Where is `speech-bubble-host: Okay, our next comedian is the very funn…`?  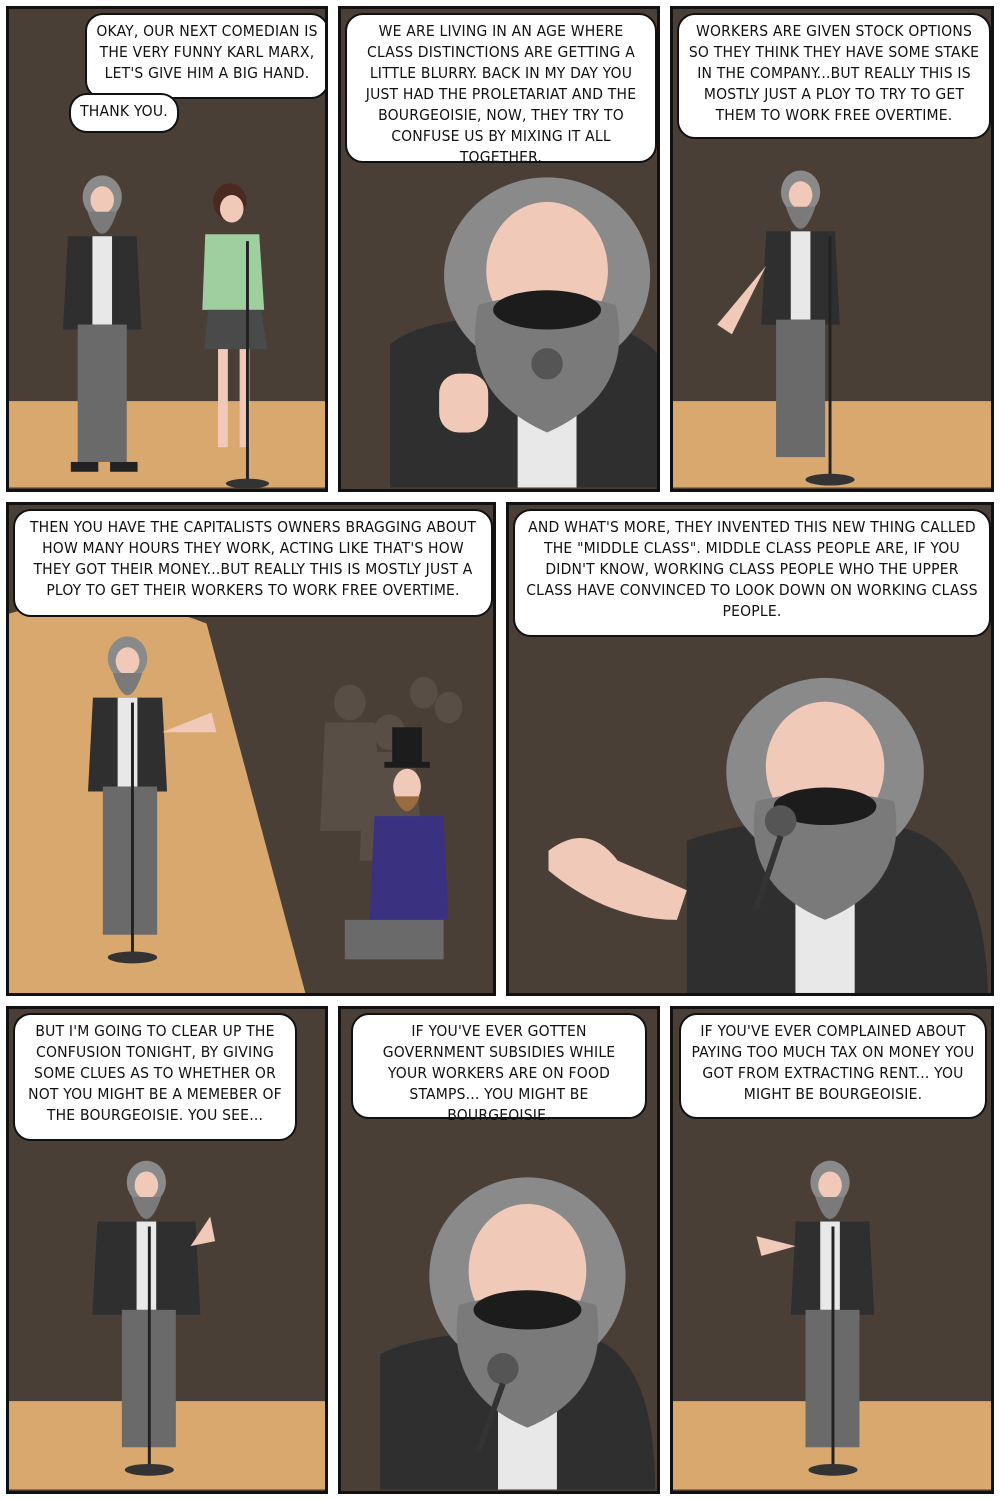 speech-bubble-host: Okay, our next comedian is the very funn… is located at coordinates (205, 56).